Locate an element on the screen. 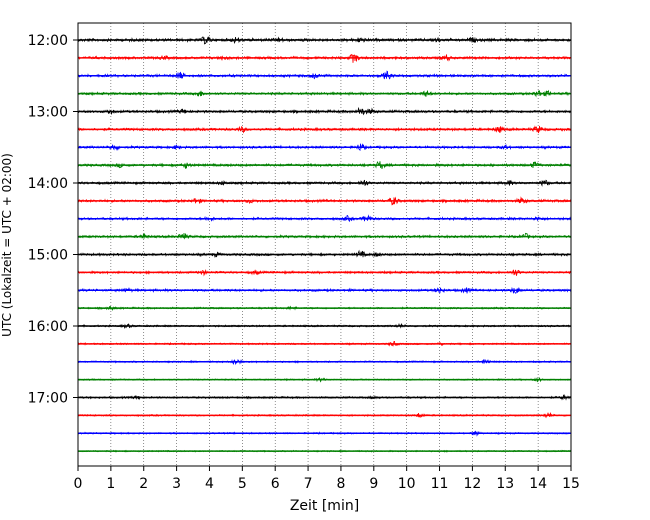 This screenshot has height=520, width=650. x-tick-label: 10 is located at coordinates (407, 484).